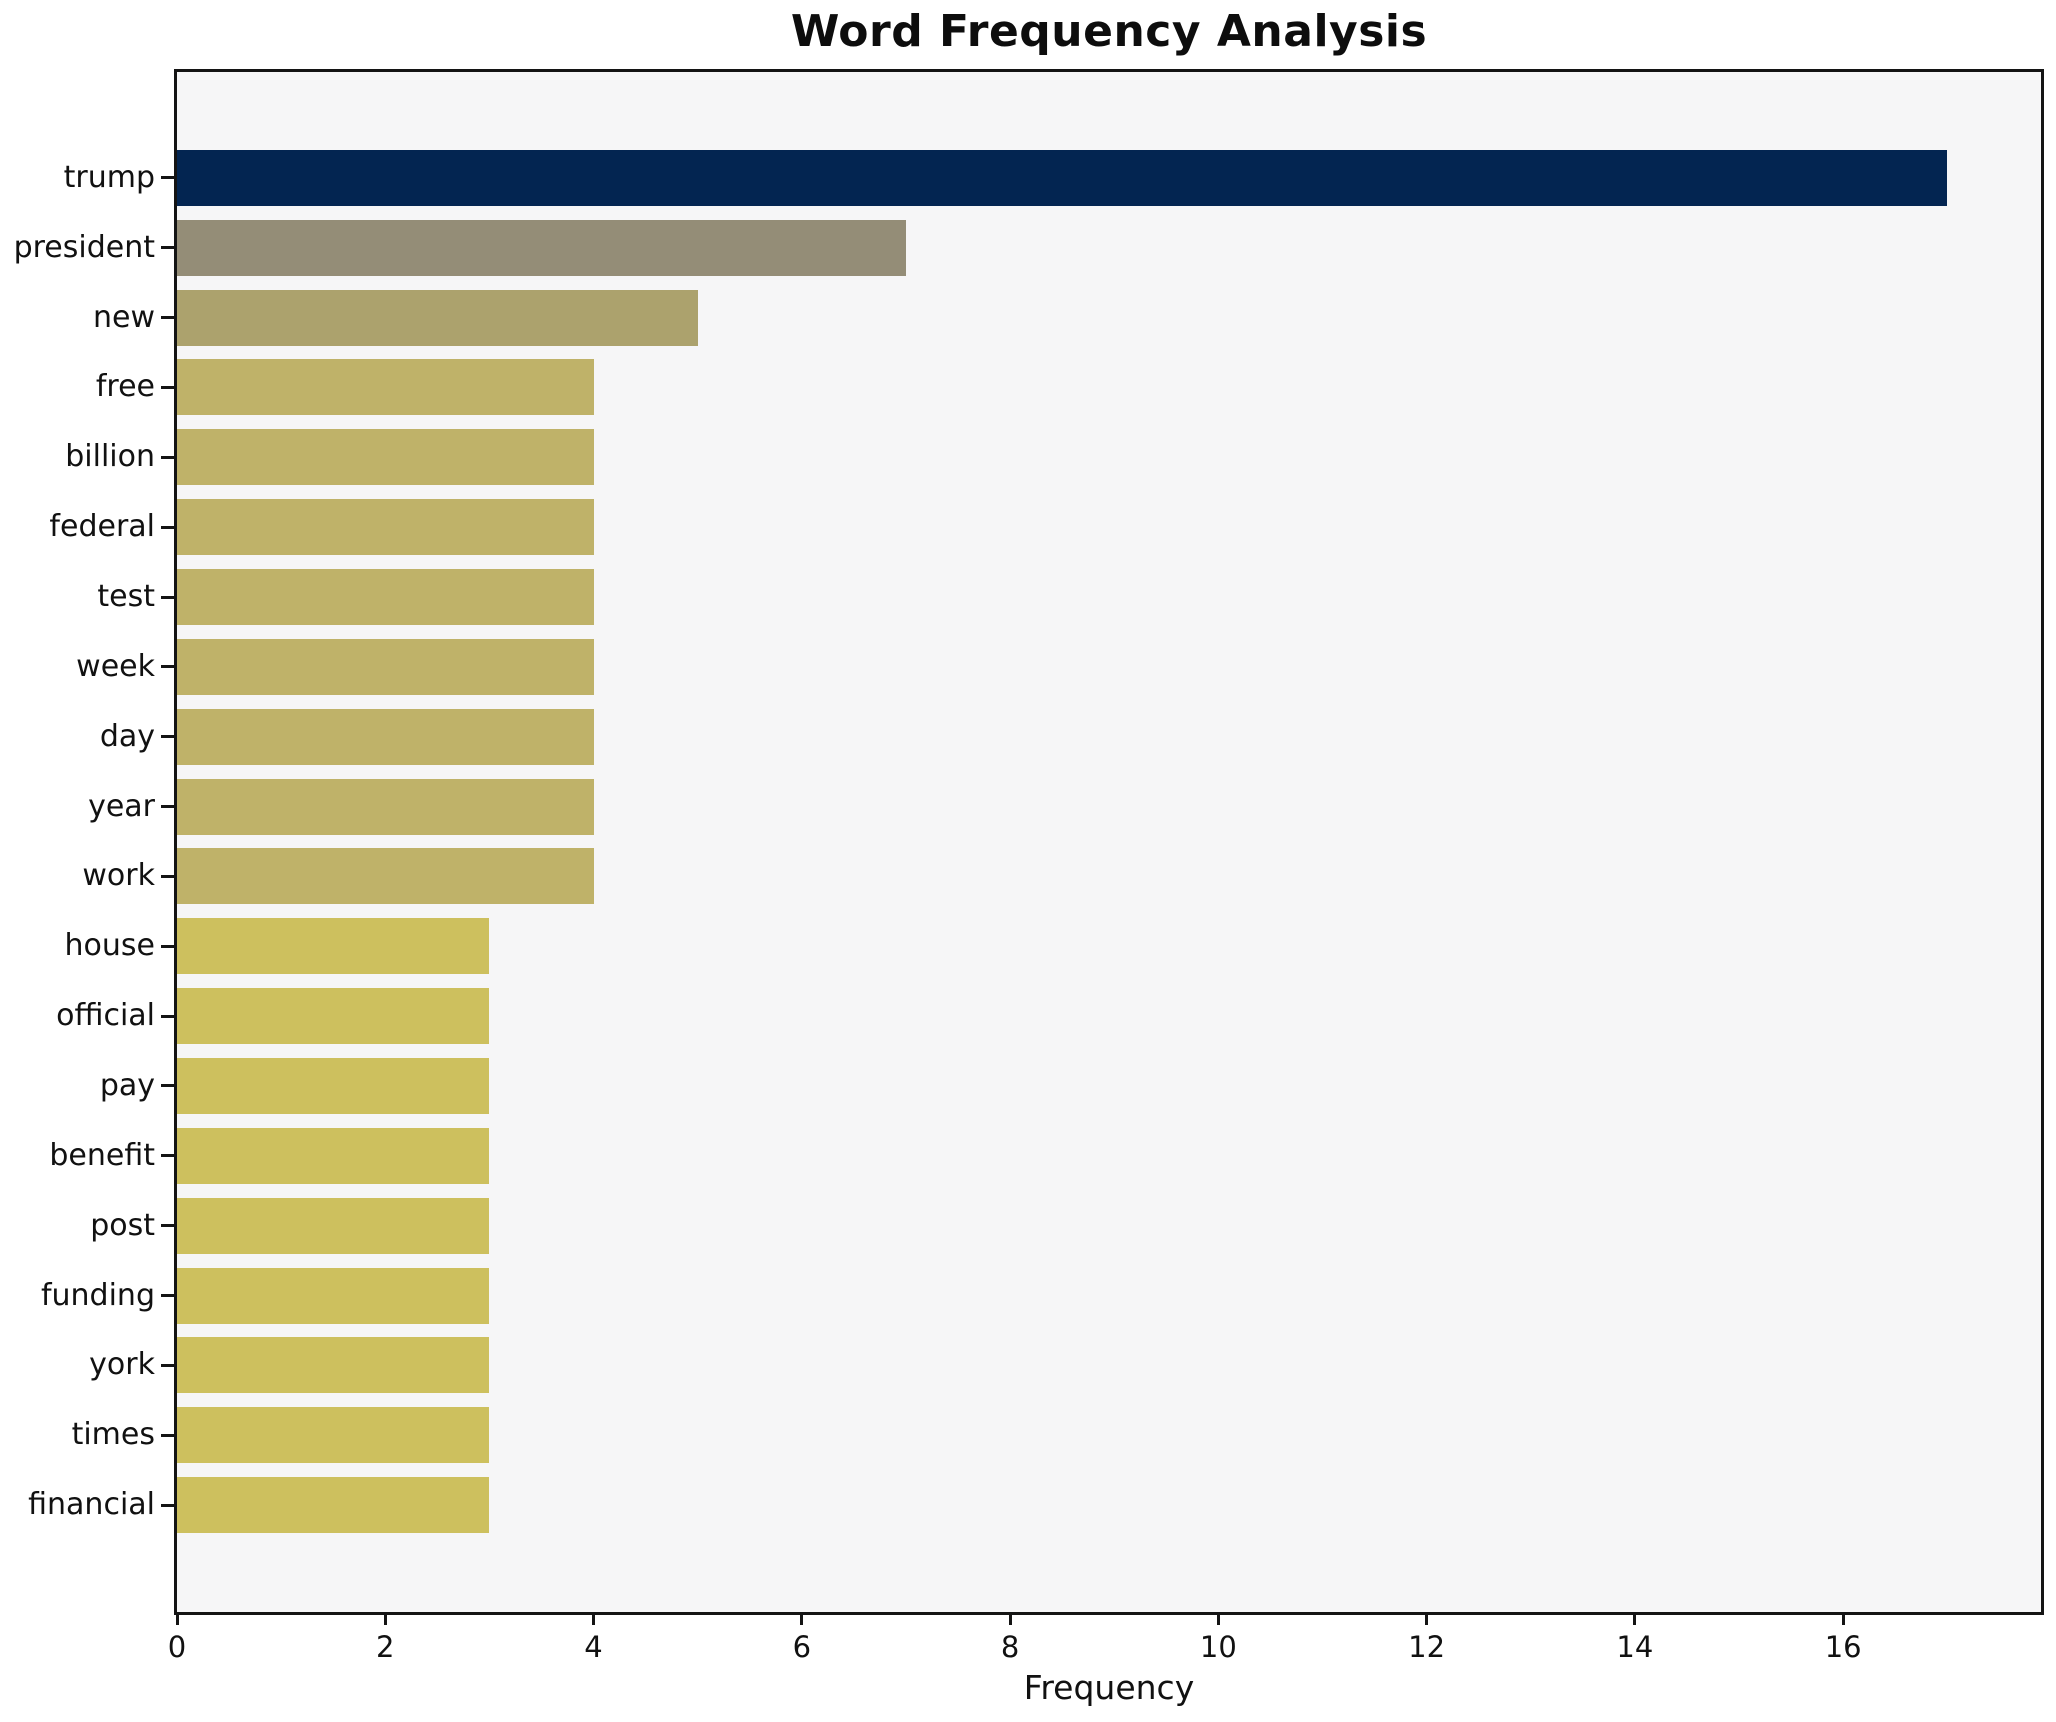  Describe the element at coordinates (1062, 177) in the screenshot. I see `bar-trump` at that location.